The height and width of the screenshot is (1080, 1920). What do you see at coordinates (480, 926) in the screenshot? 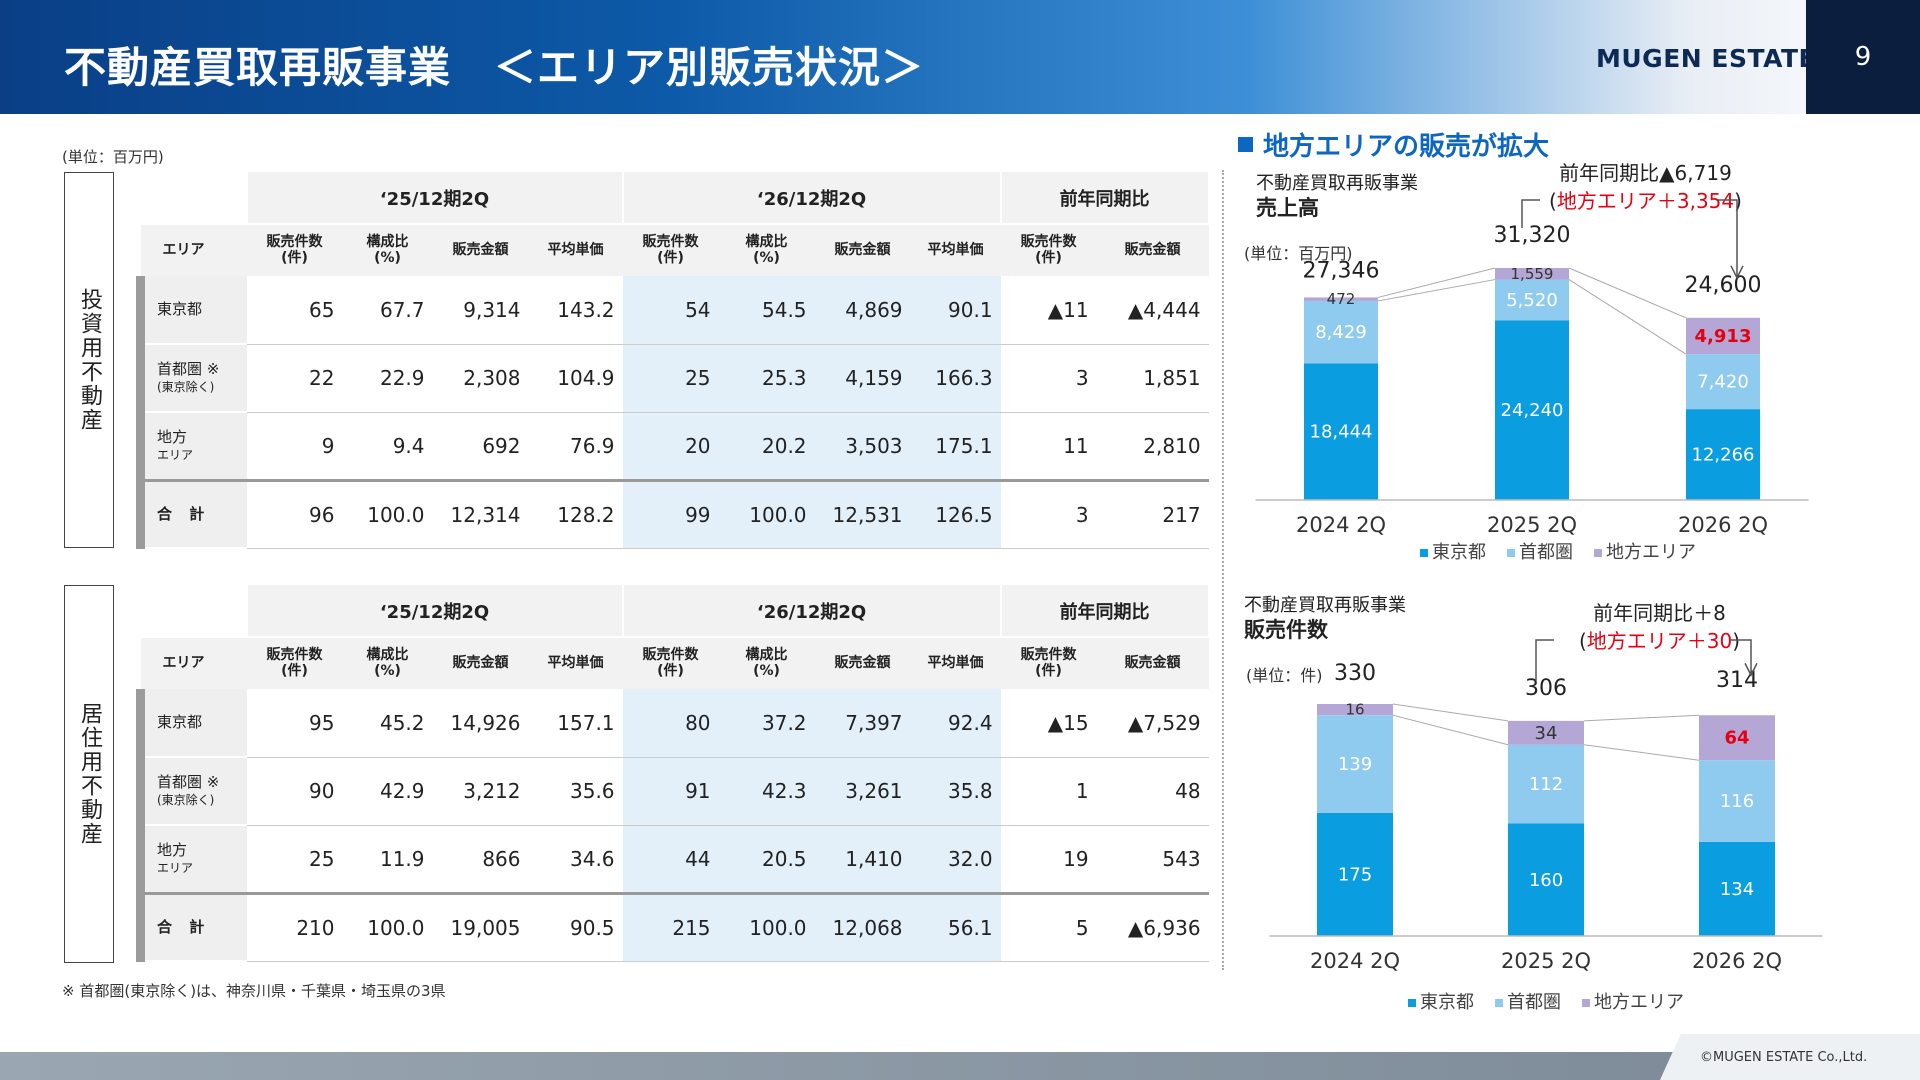
I see `table-cell: 19,005` at bounding box center [480, 926].